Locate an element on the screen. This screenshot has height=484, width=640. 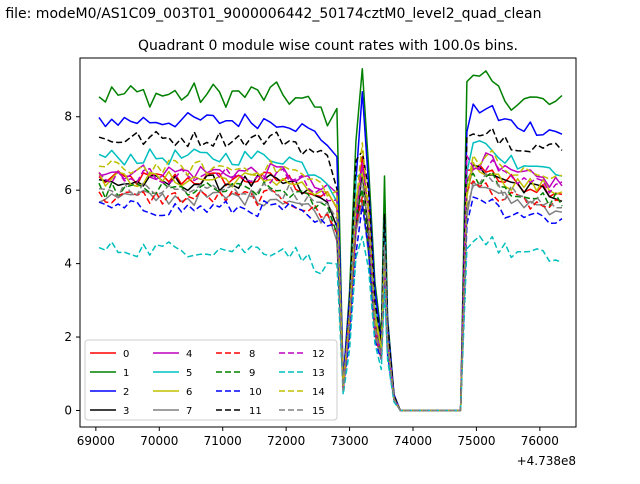
legend-label: 1 is located at coordinates (126, 373).